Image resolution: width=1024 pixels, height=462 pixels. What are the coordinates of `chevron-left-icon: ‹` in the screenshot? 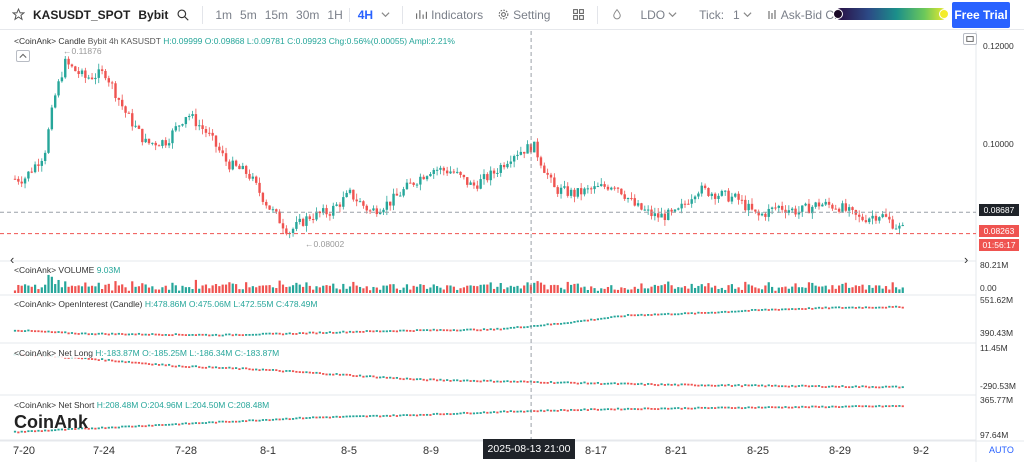 It's located at (12, 259).